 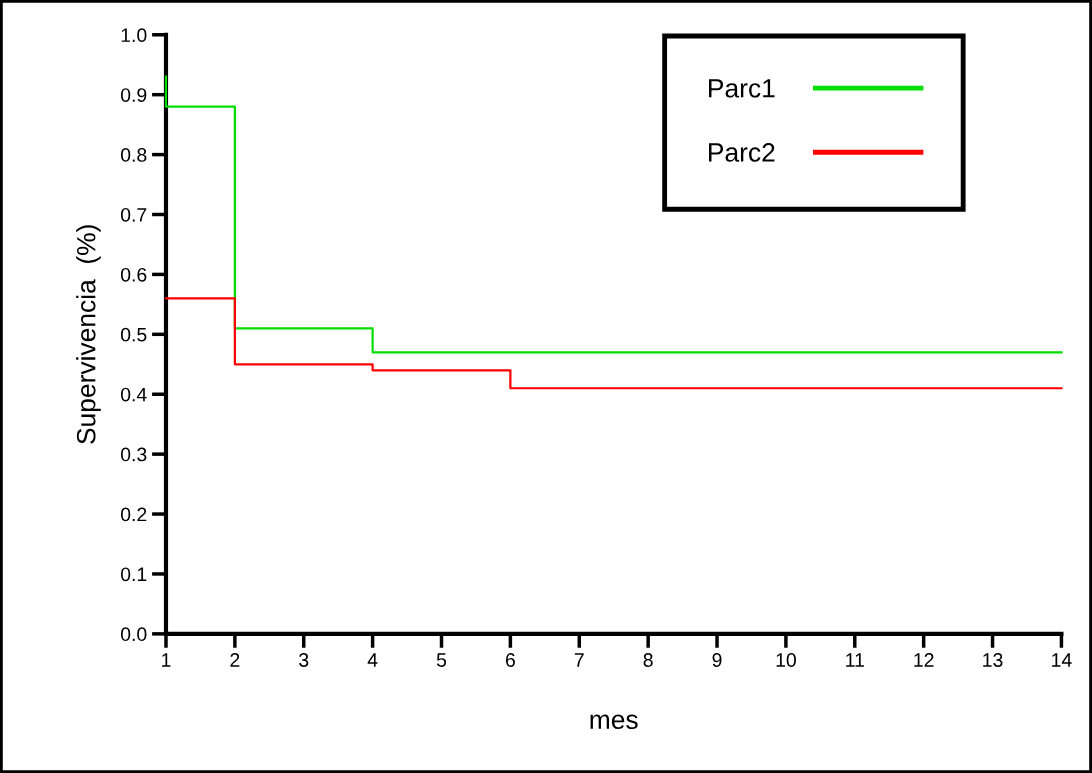 I want to click on y-tick-label: 0.1, so click(x=133, y=574).